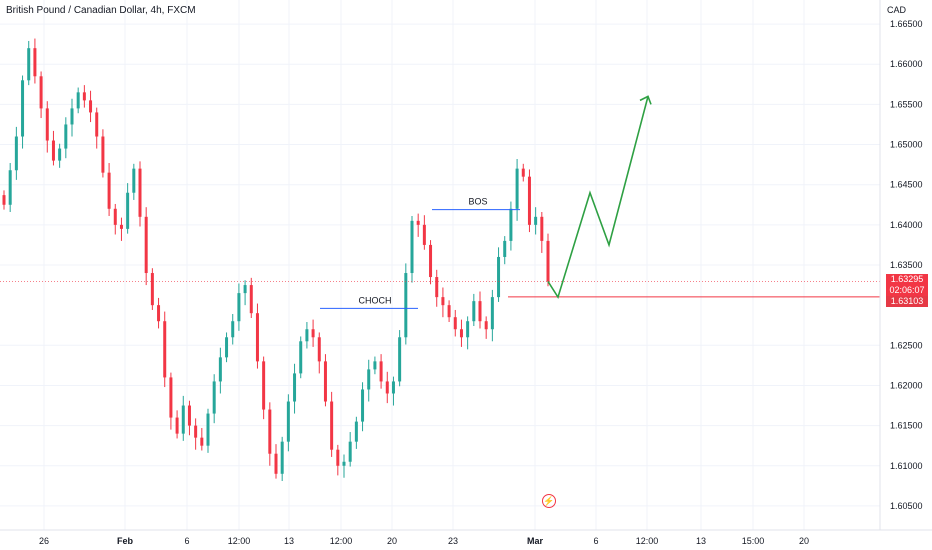 This screenshot has width=932, height=550. What do you see at coordinates (289, 541) in the screenshot?
I see `x-tick-label: 13` at bounding box center [289, 541].